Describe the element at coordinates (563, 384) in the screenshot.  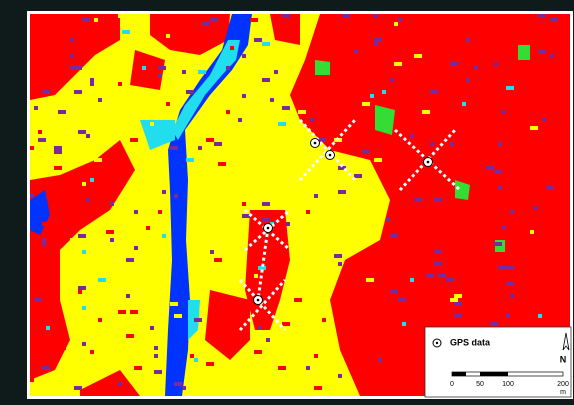
I see `scale-label: 200` at that location.